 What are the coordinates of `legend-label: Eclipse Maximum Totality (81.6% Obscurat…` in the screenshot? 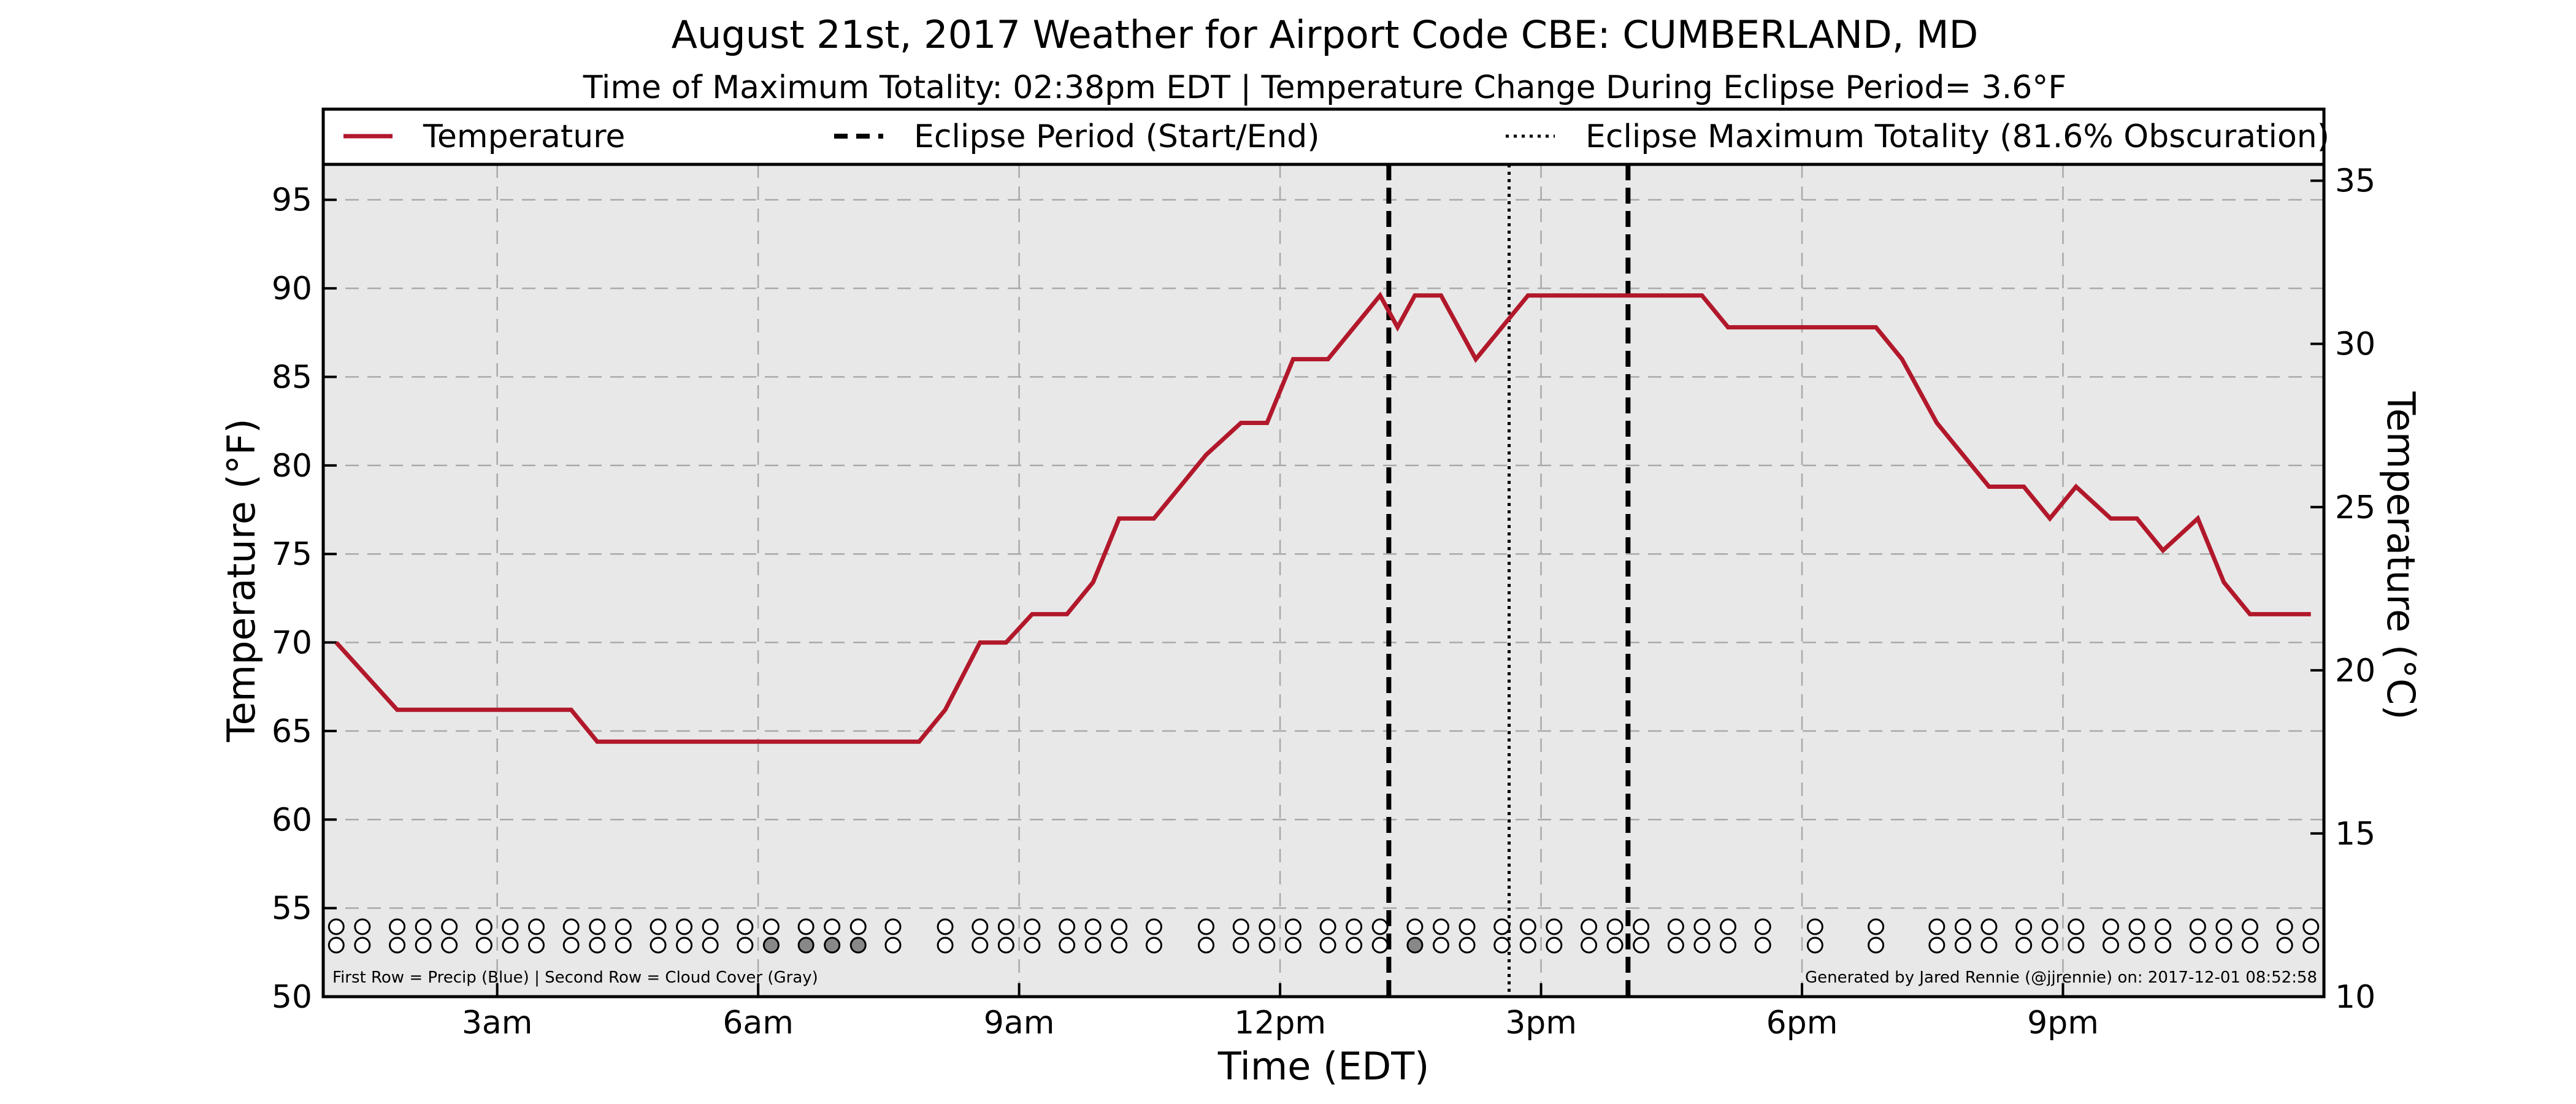 It's located at (1957, 136).